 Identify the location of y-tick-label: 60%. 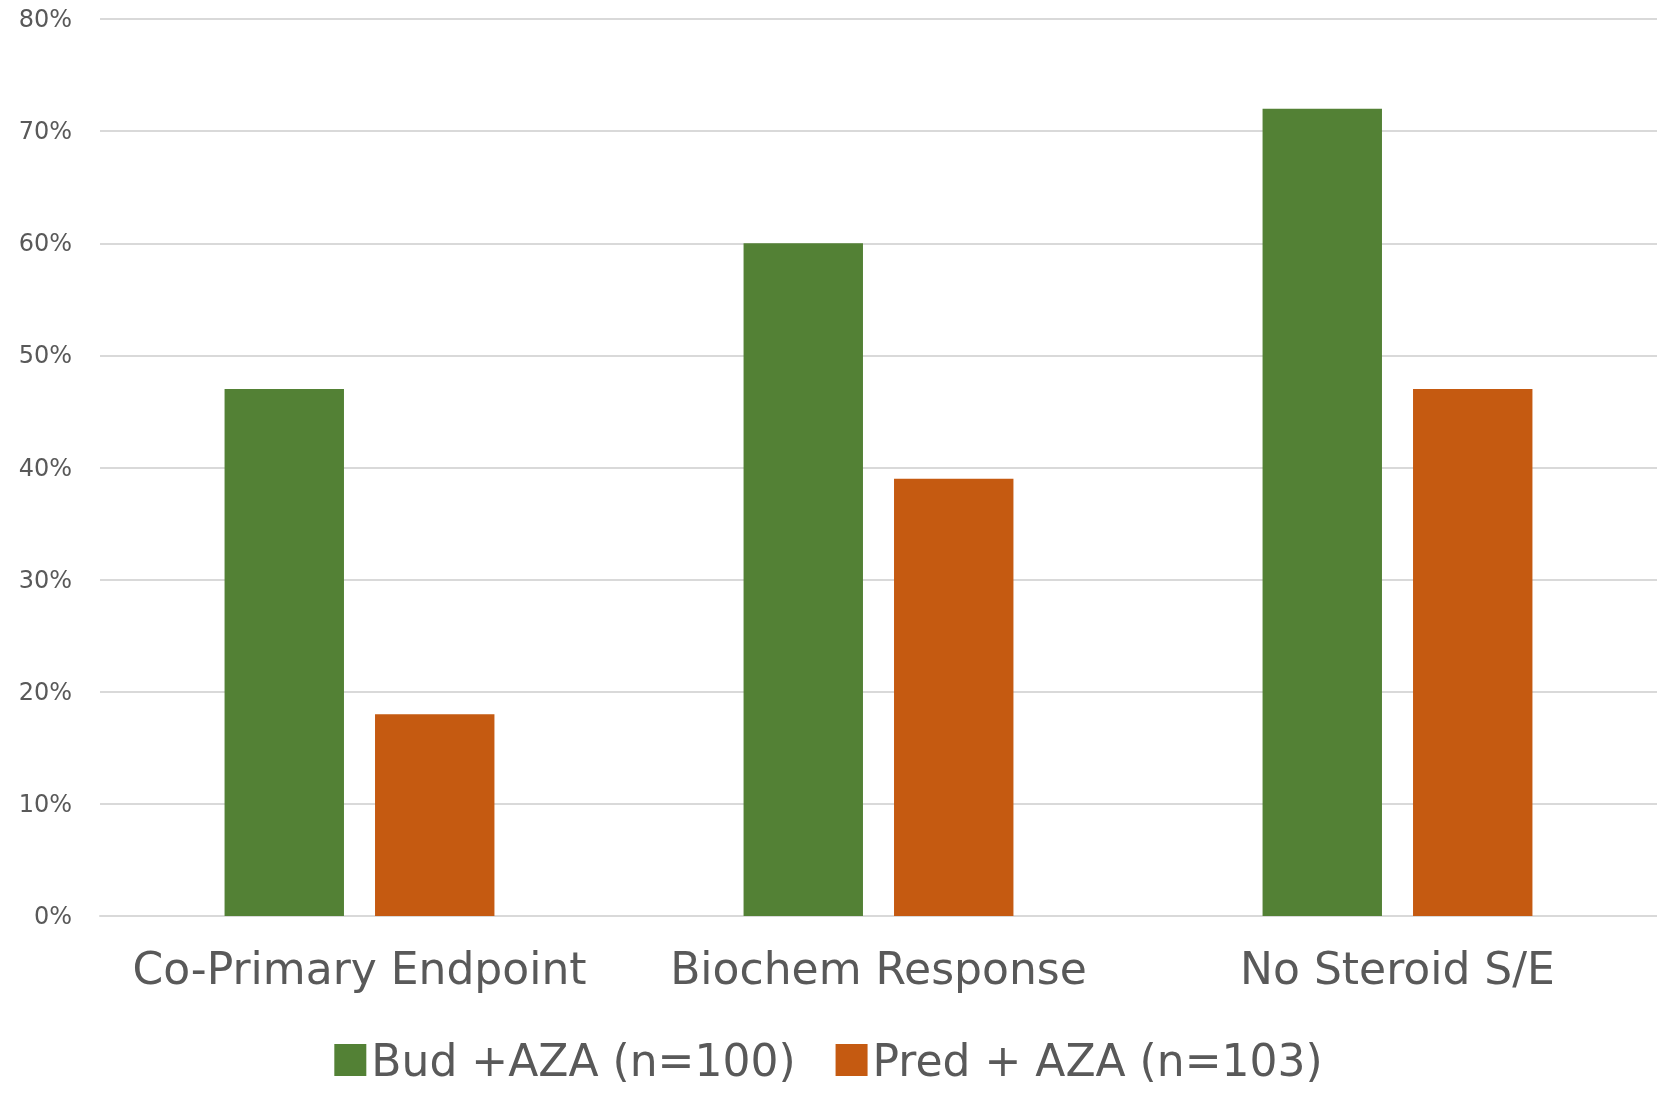
(45, 243).